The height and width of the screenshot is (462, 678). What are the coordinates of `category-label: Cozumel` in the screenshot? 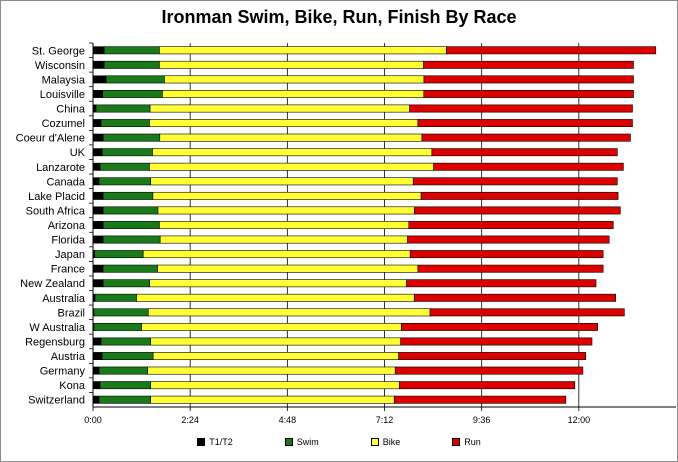 It's located at (63, 124).